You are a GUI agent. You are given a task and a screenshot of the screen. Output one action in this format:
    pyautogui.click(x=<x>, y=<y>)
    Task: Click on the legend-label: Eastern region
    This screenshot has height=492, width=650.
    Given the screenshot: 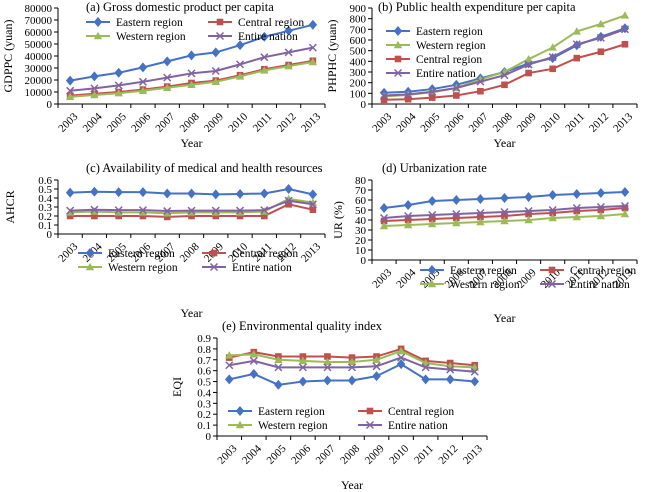 What is the action you would take?
    pyautogui.click(x=291, y=412)
    